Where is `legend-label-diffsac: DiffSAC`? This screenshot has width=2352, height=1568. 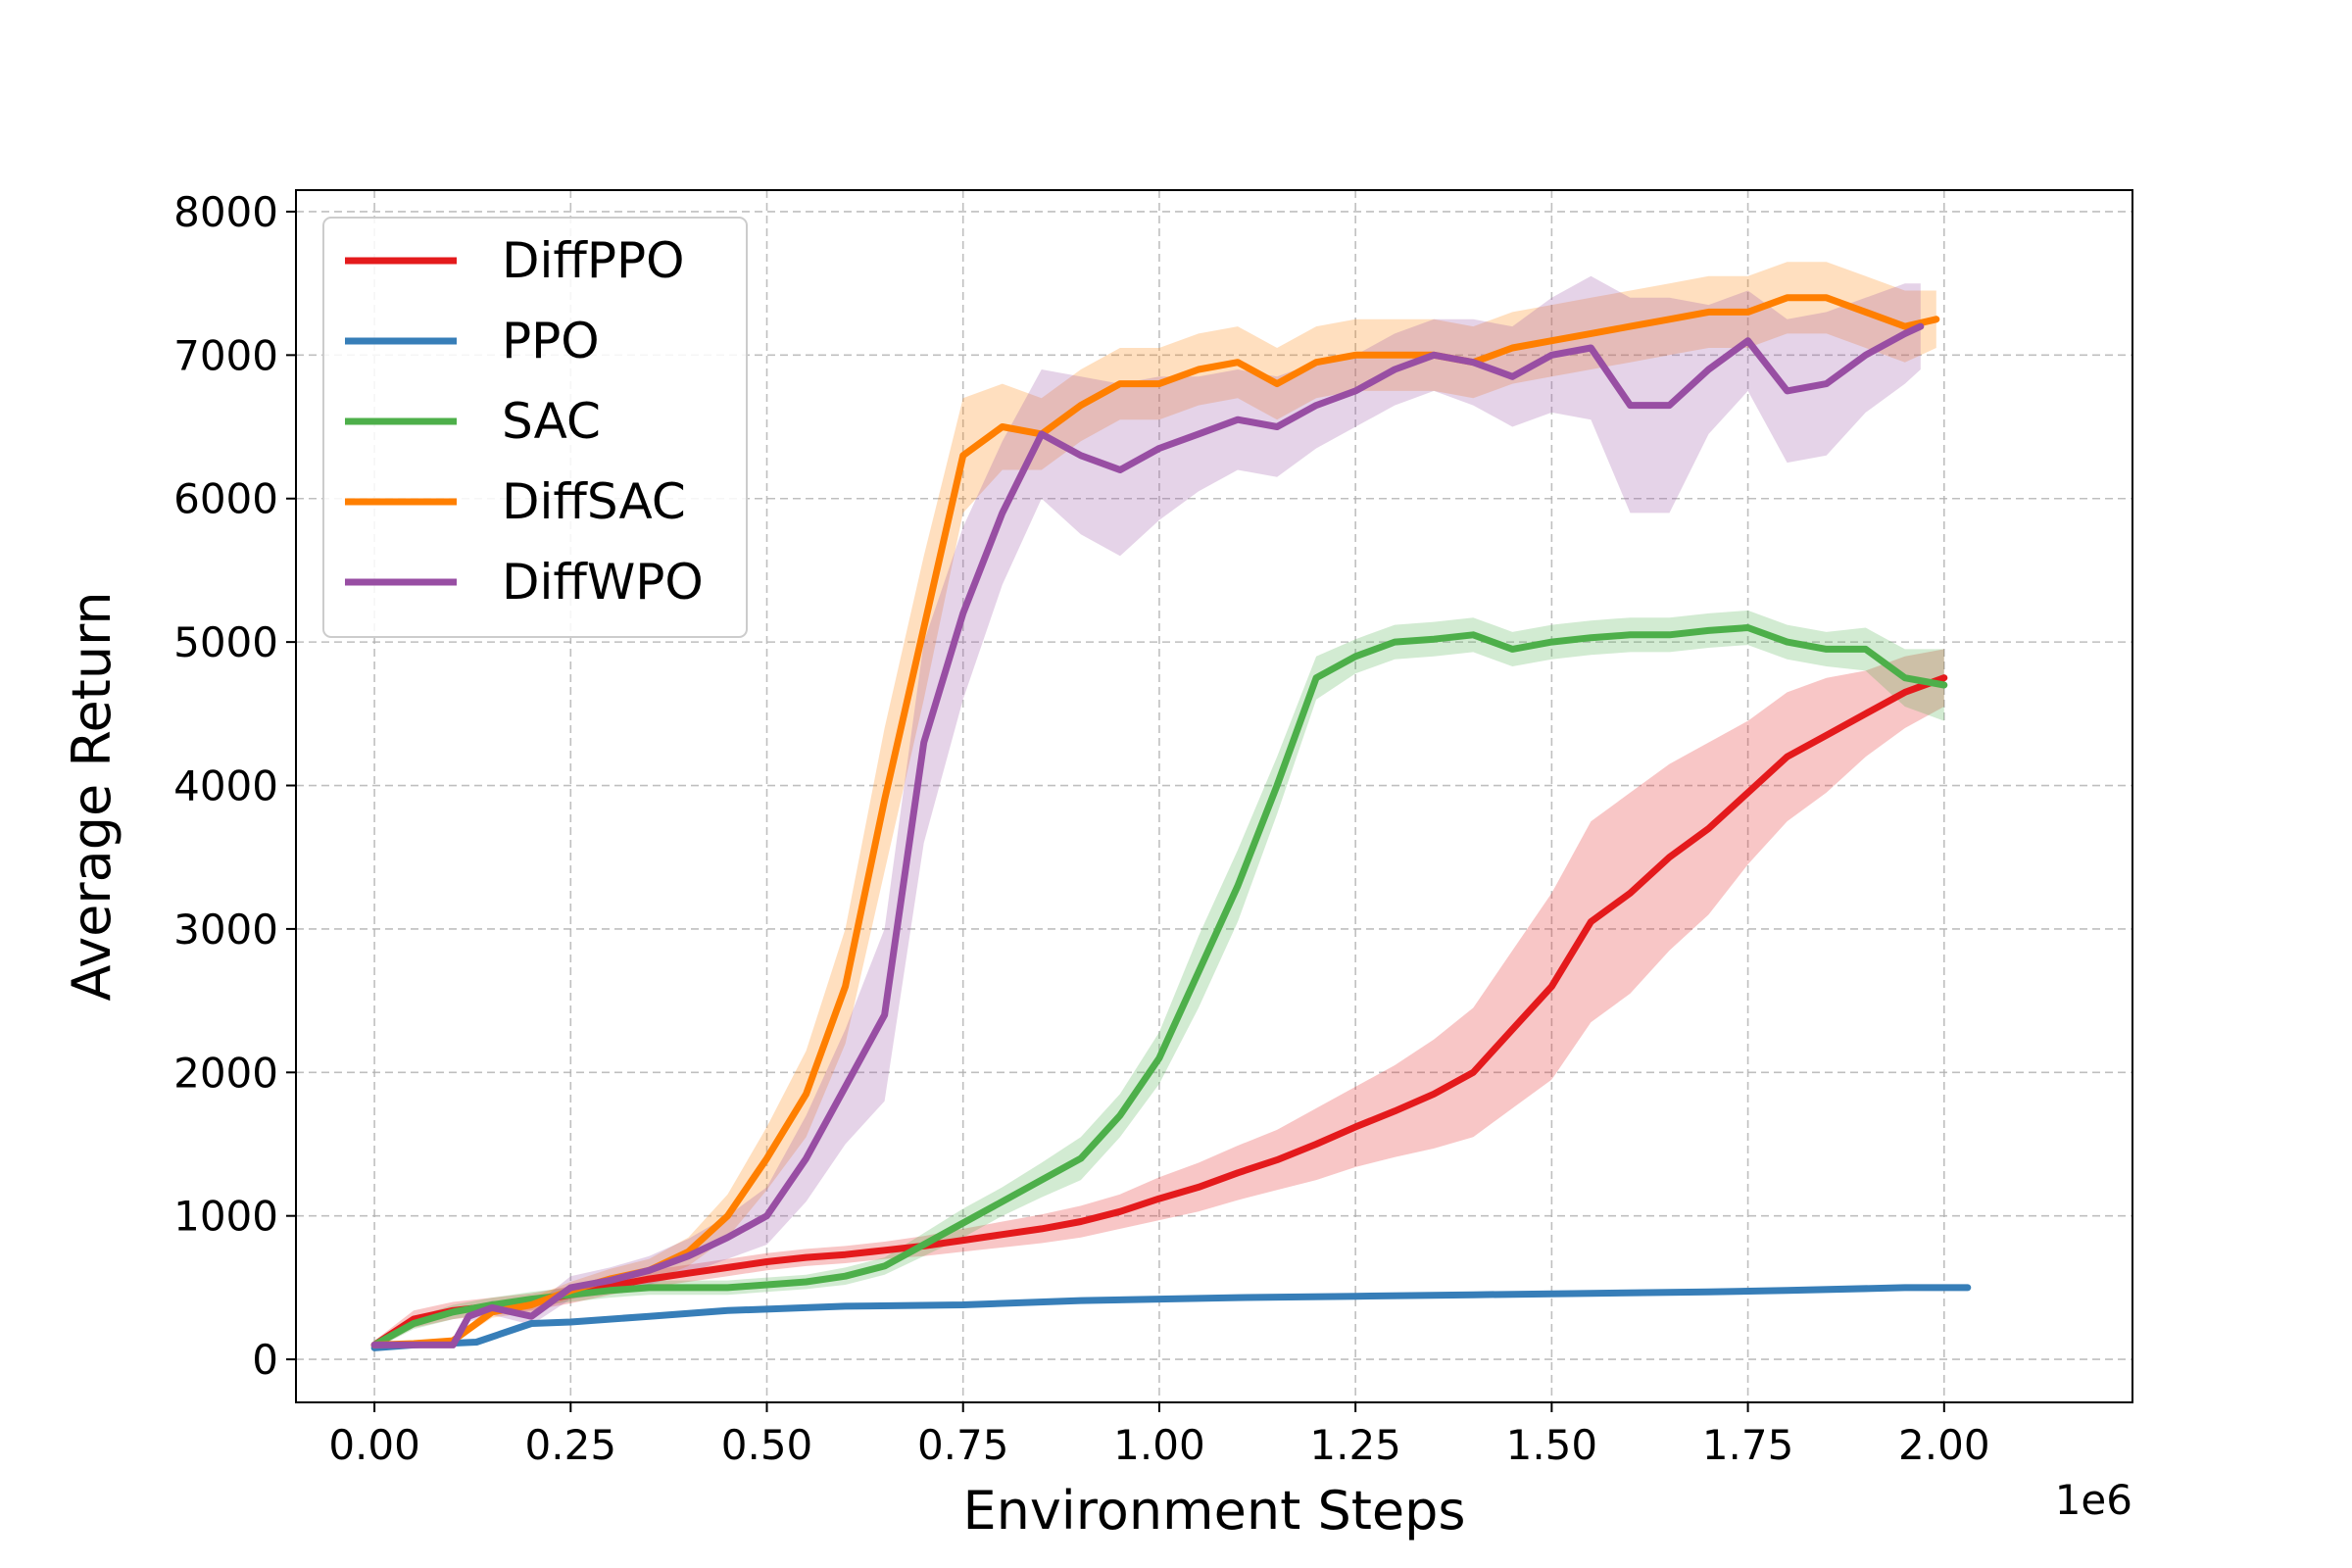
legend-label-diffsac: DiffSAC is located at coordinates (594, 501).